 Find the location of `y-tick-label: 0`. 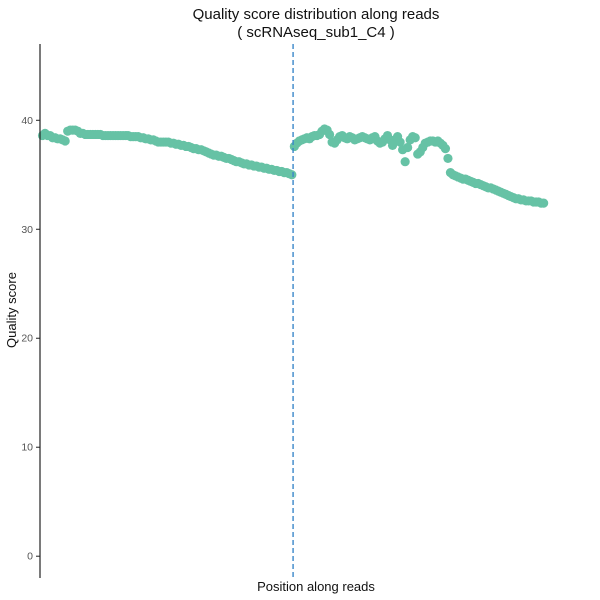

y-tick-label: 0 is located at coordinates (30, 557).